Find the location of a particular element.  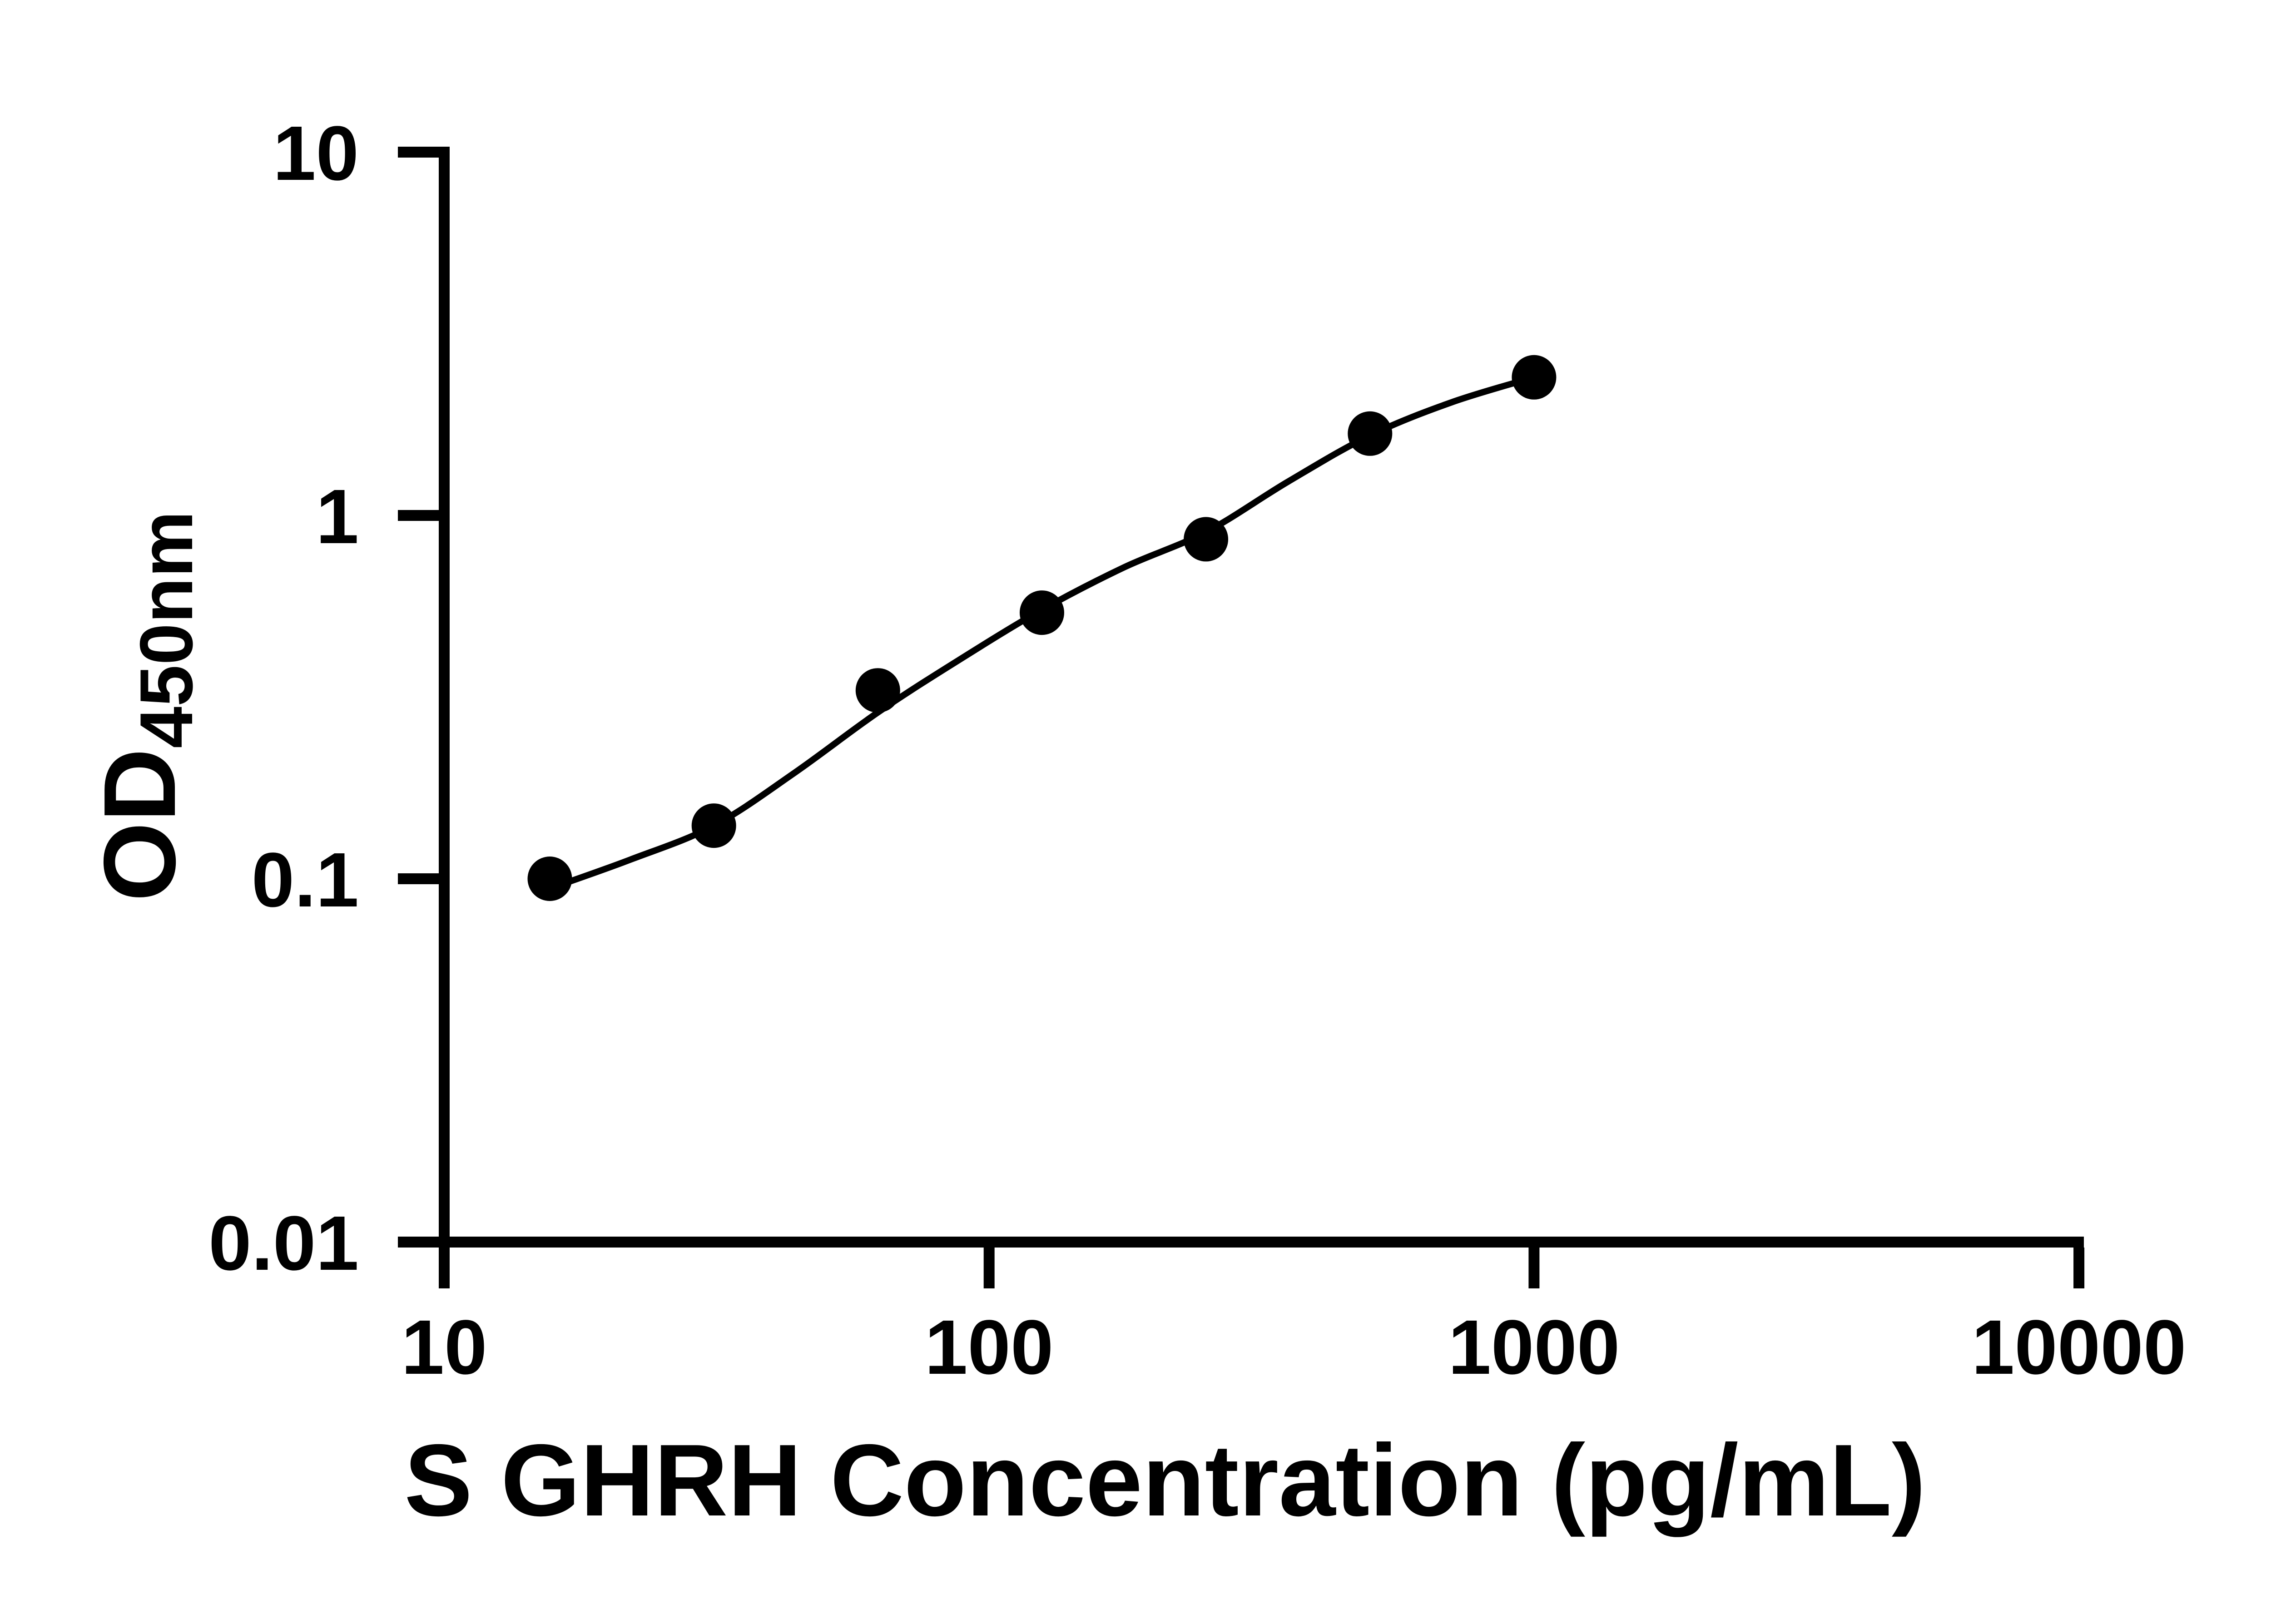

y-axis-title-subscript: 450nm is located at coordinates (166, 629).